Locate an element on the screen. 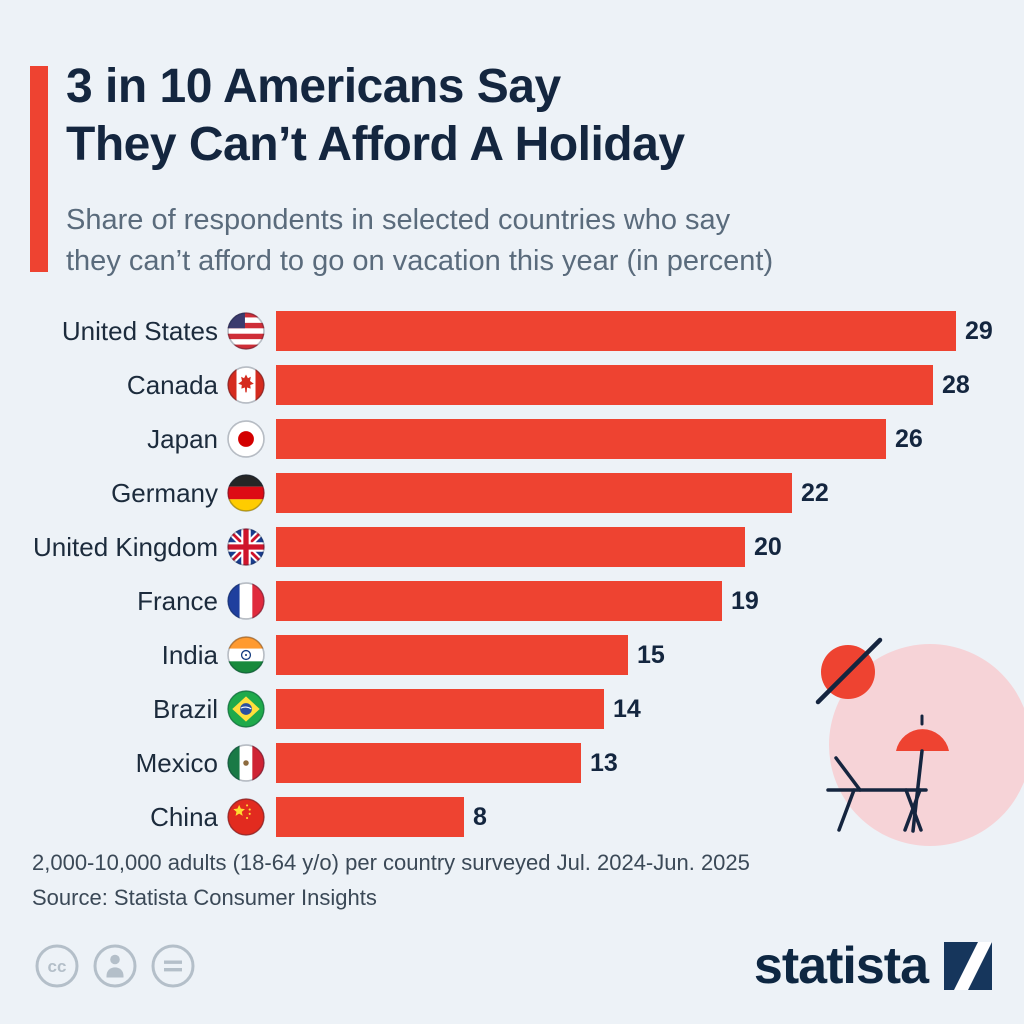 The height and width of the screenshot is (1024, 1024). bar-jp is located at coordinates (581, 439).